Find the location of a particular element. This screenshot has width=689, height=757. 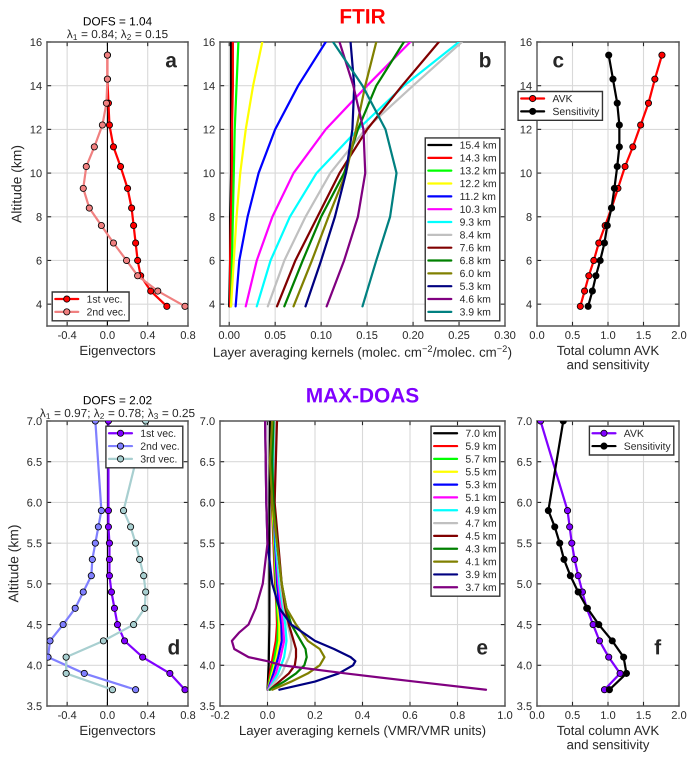

legend-label: 5.1 km is located at coordinates (481, 498).